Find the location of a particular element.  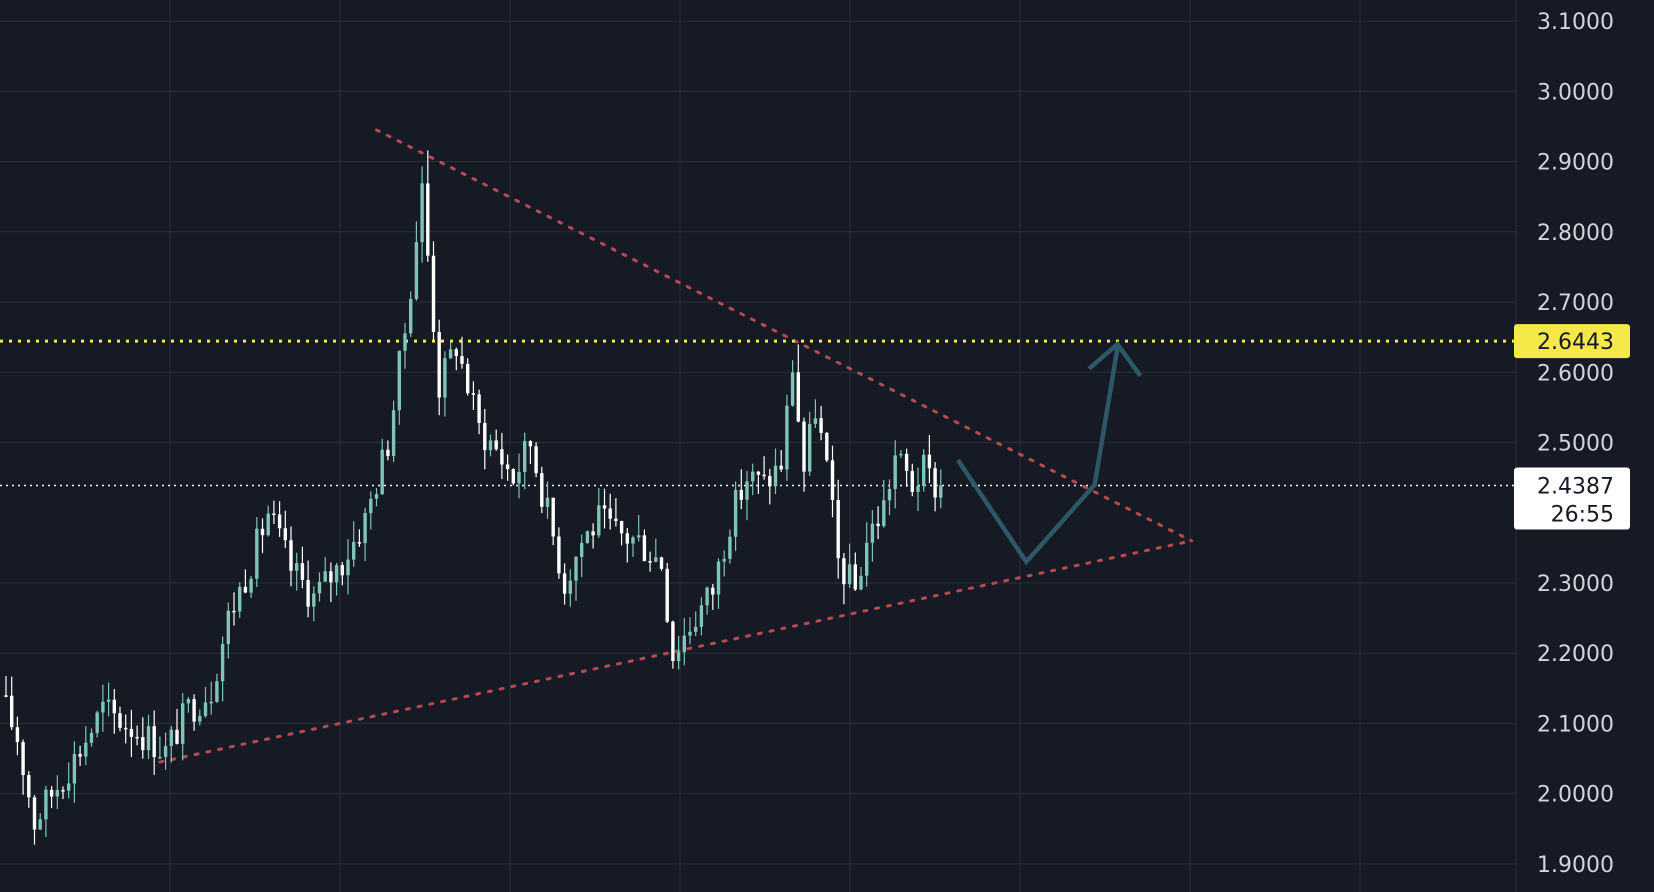

level-price-tag-label: 2.6443 is located at coordinates (1575, 342).